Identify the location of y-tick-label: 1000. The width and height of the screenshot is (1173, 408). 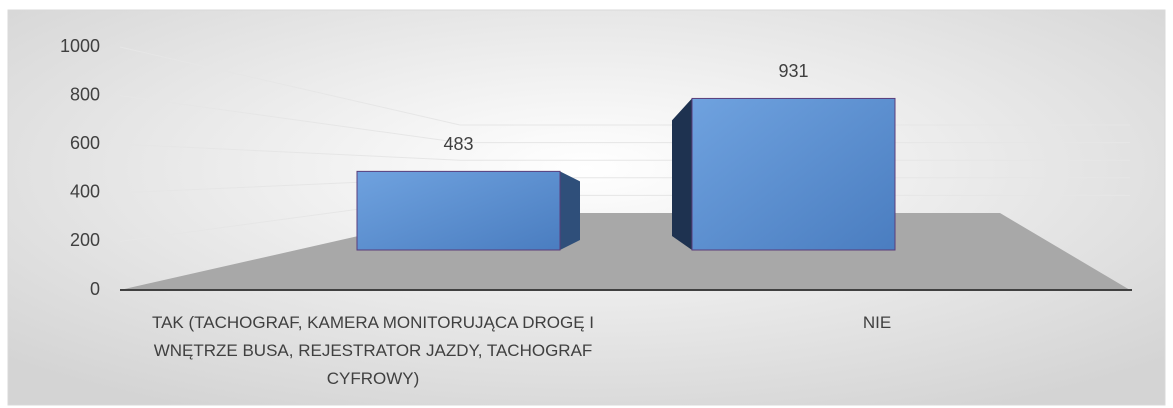
(80, 46).